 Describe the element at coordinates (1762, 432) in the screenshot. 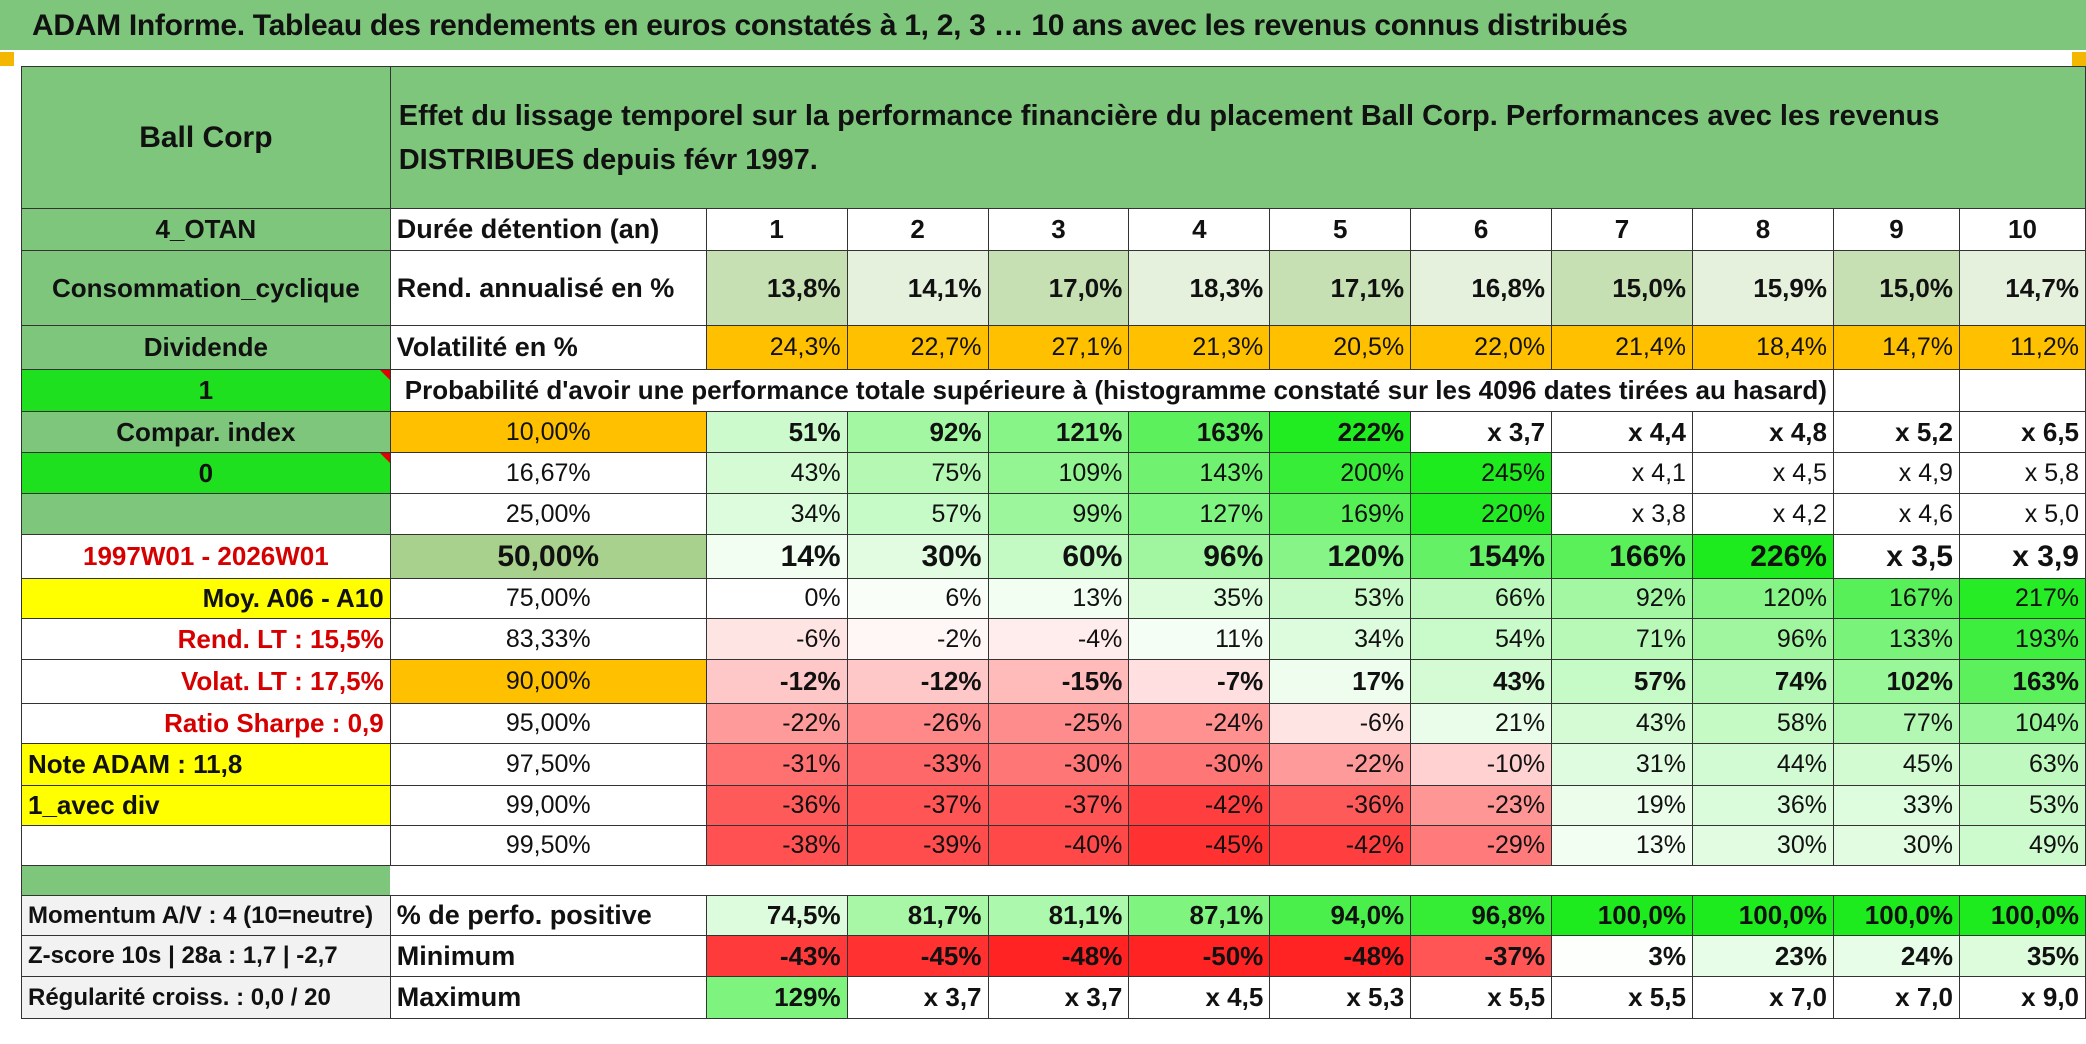

I see `probability-value: x 4,8` at that location.